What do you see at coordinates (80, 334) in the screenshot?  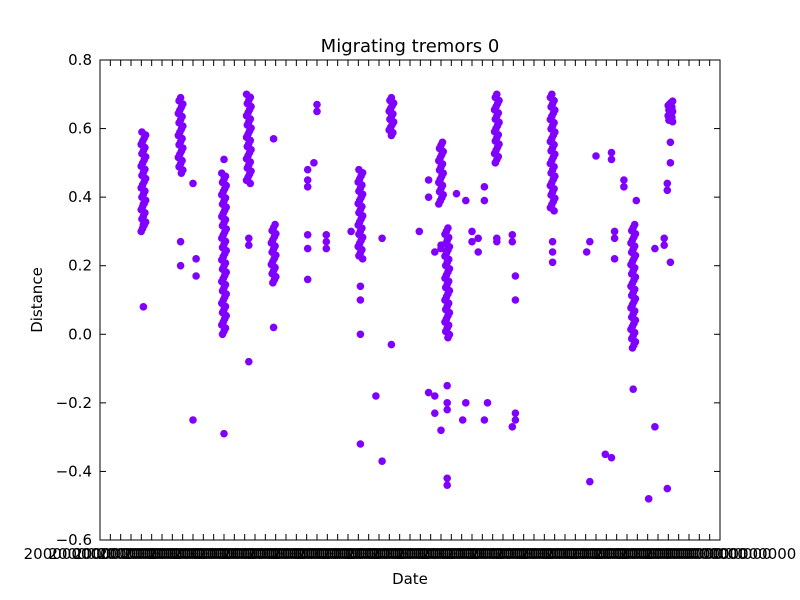 I see `y-tick-label: 0.0` at bounding box center [80, 334].